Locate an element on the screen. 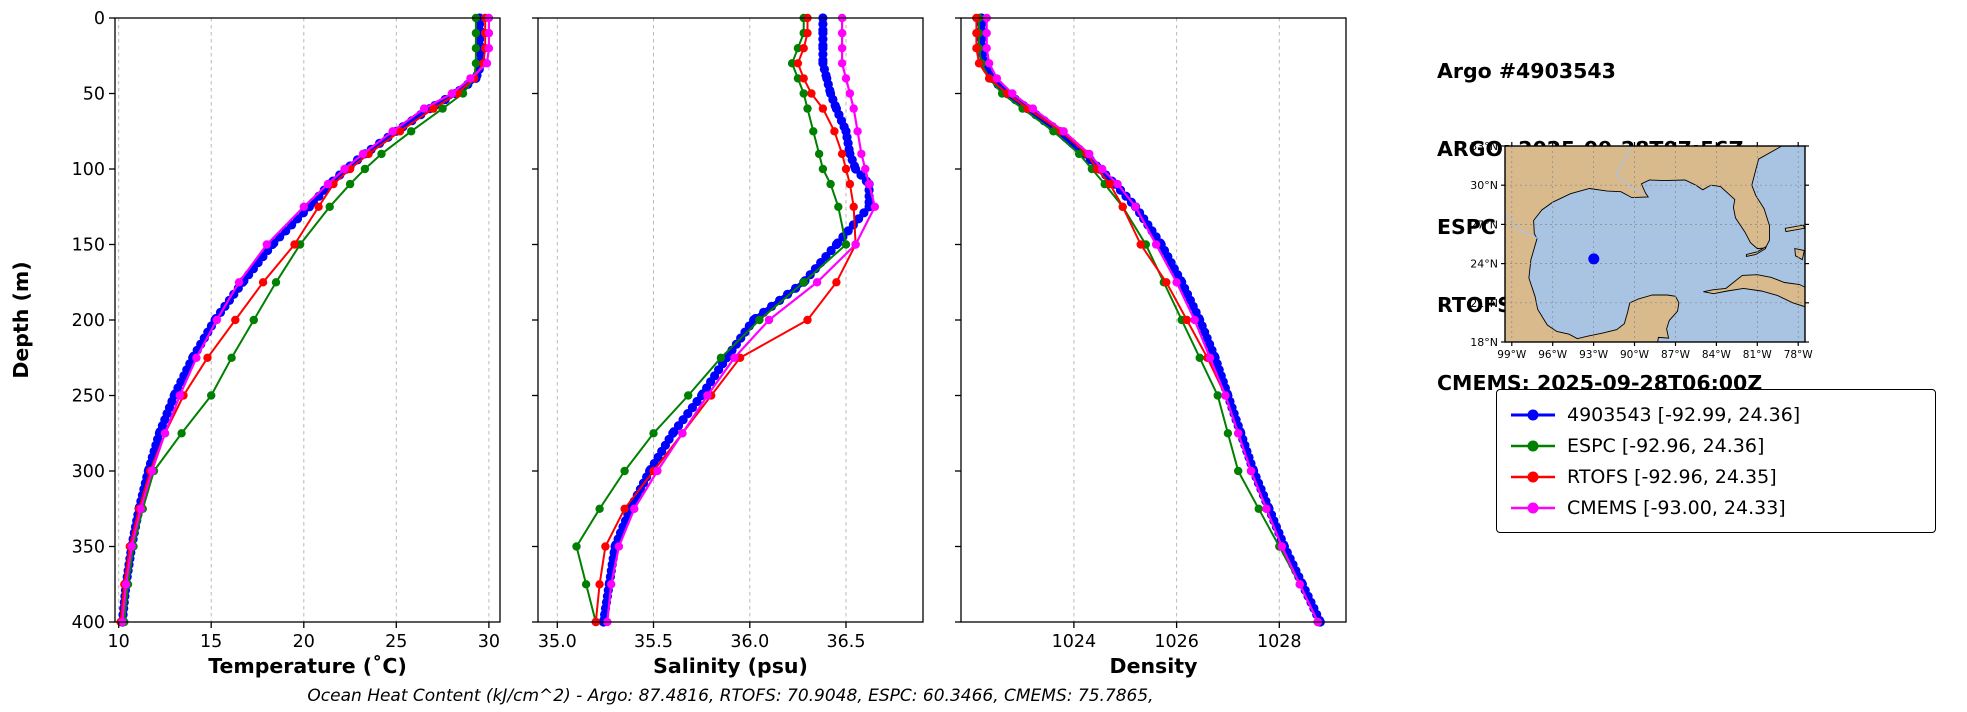 This screenshot has width=1967, height=712. svg-text: 50 is located at coordinates (94, 95).